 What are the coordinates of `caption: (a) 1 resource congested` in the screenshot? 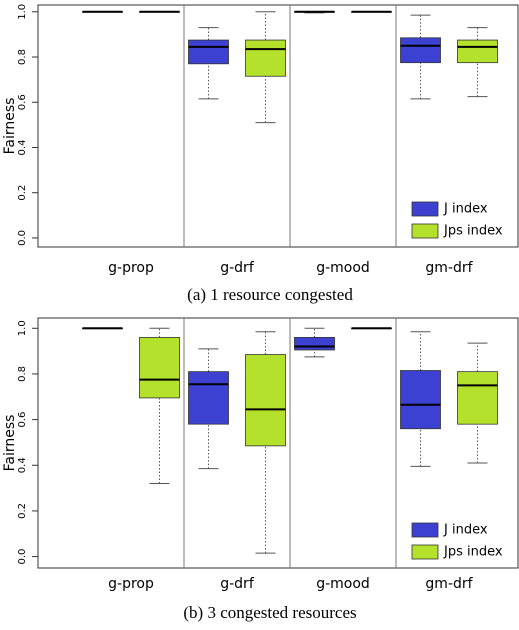 It's located at (270, 294).